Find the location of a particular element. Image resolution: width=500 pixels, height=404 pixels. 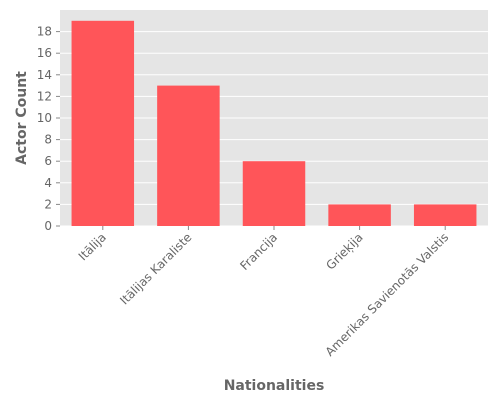

y-tick-label: 18 is located at coordinates (44, 32).